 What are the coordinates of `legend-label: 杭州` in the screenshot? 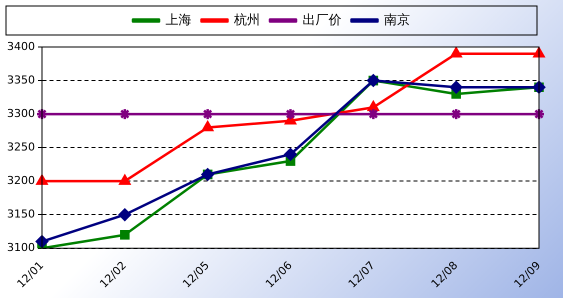 It's located at (246, 20).